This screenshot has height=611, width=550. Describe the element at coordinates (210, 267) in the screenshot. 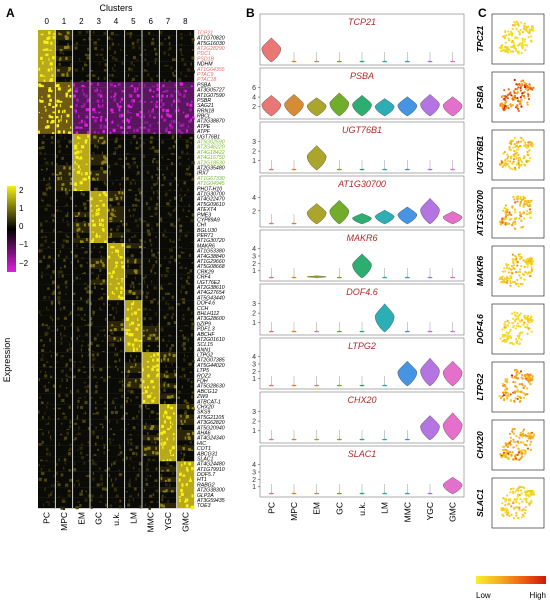

I see `gene-label: AT5G08668` at that location.